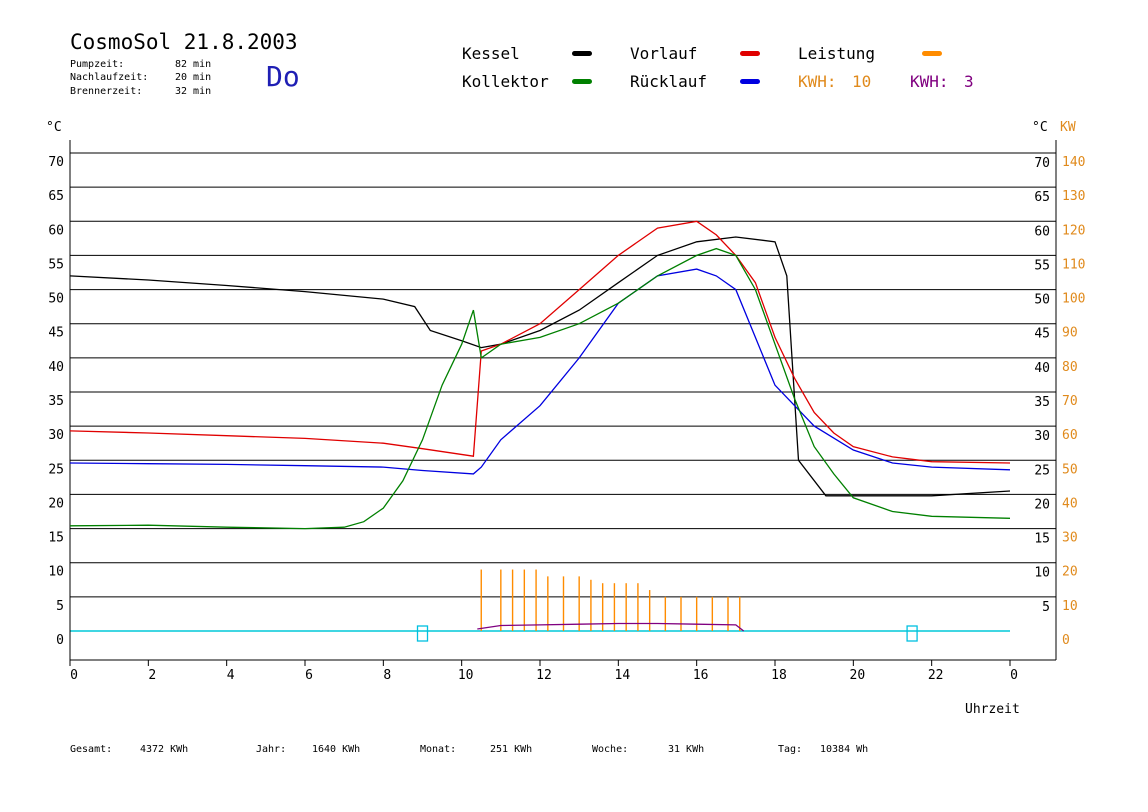  Describe the element at coordinates (106, 91) in the screenshot. I see `brennerzeit-label: Brennerzeit:` at that location.